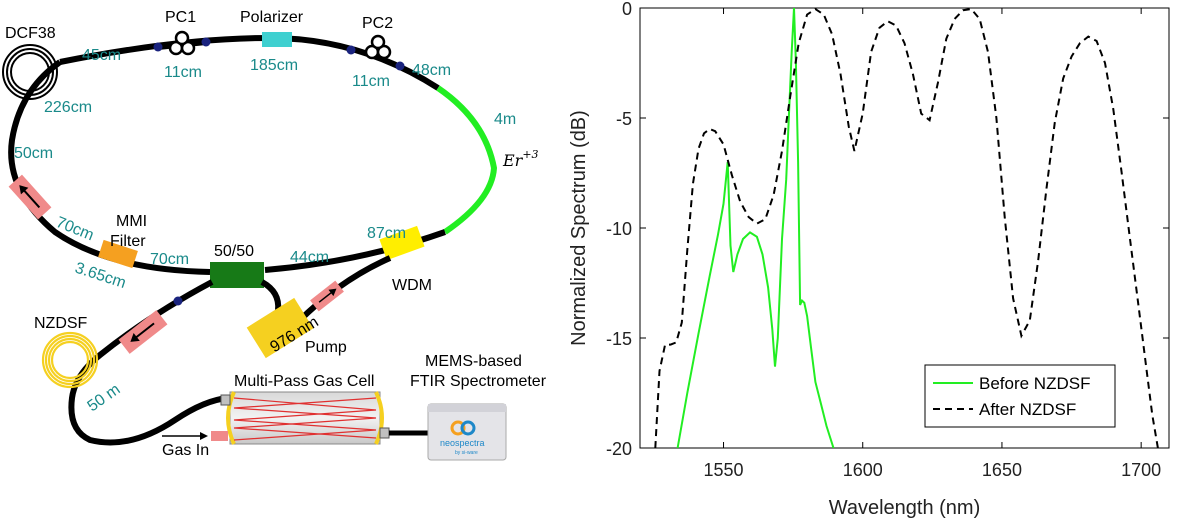 This screenshot has height=526, width=1179. What do you see at coordinates (33, 153) in the screenshot?
I see `length-50cm-label: 50cm` at bounding box center [33, 153].